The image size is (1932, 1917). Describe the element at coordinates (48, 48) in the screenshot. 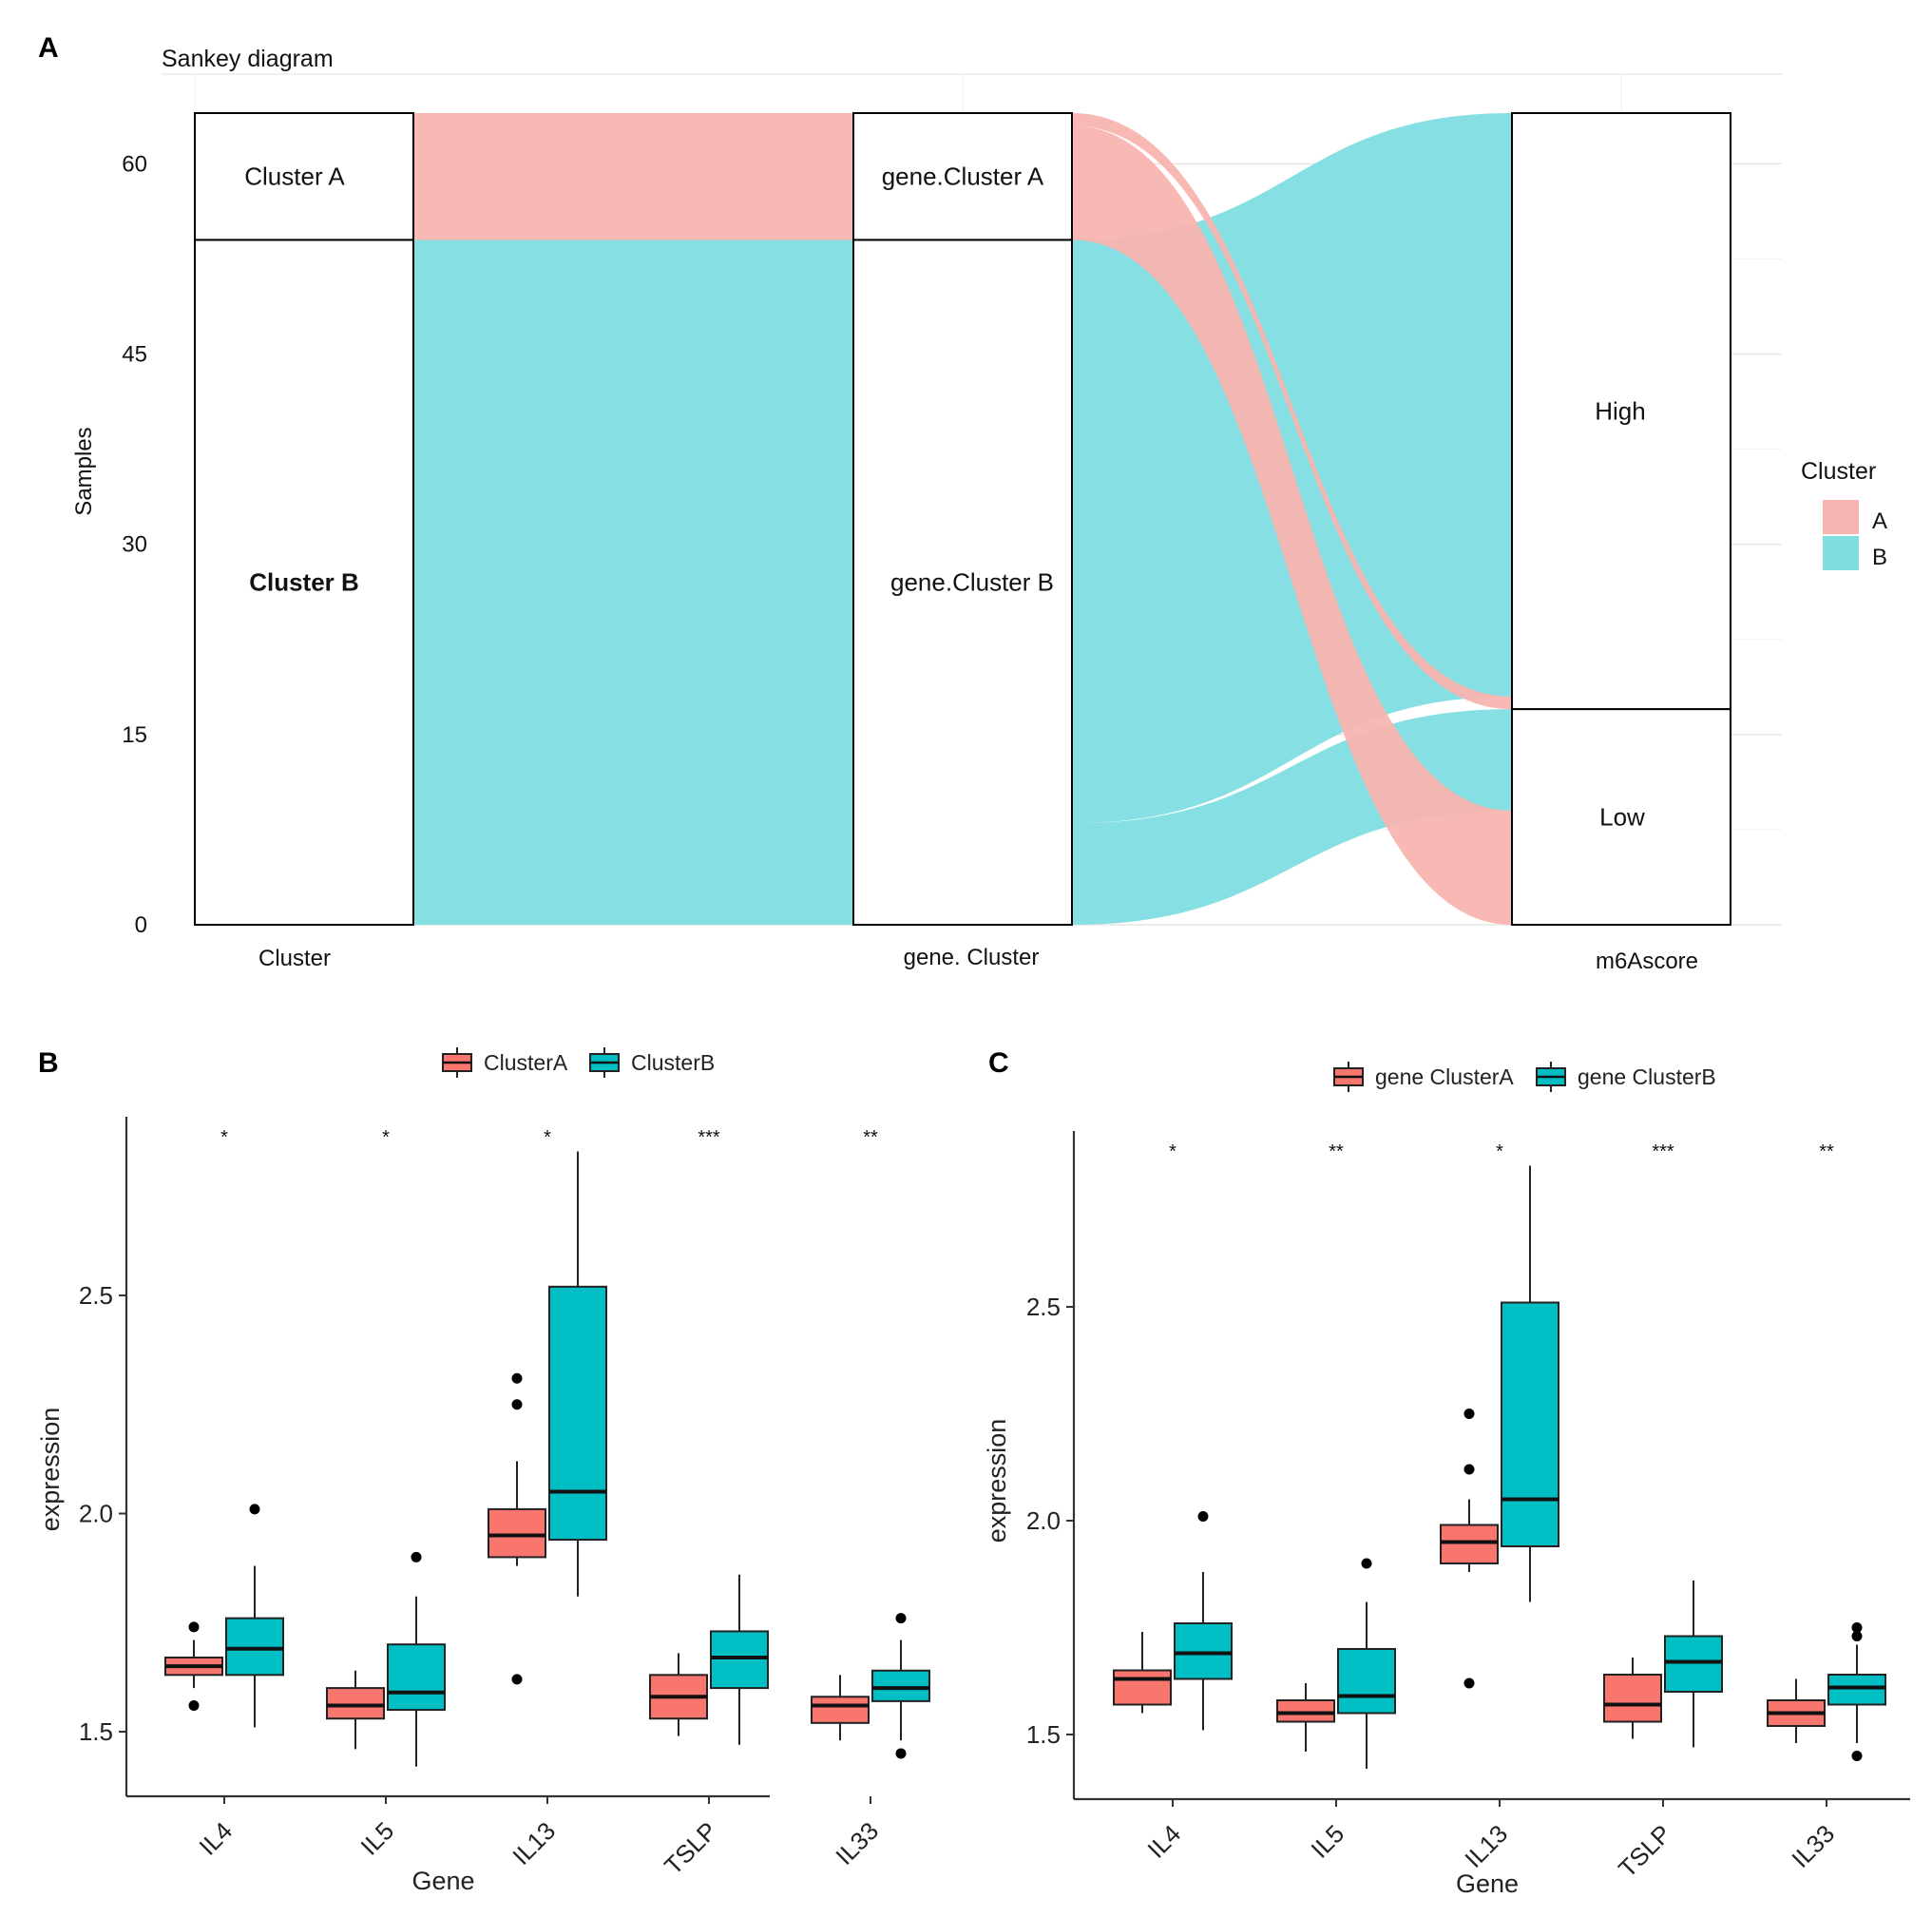

I see `panel-a-letter: A` at that location.